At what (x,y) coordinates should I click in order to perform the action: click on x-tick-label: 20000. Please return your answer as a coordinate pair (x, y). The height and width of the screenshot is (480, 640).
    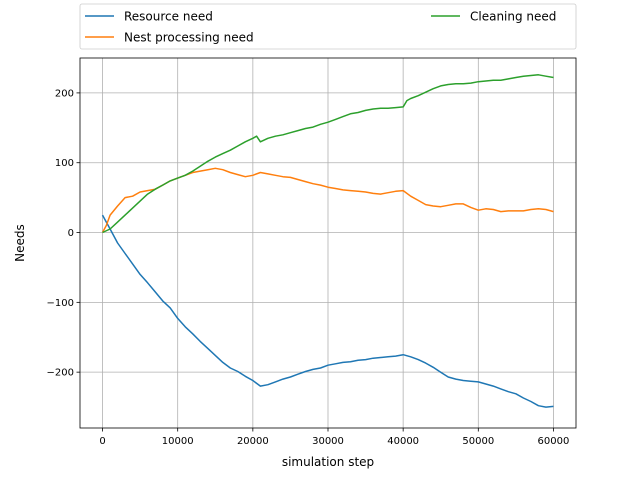
    Looking at the image, I should click on (253, 441).